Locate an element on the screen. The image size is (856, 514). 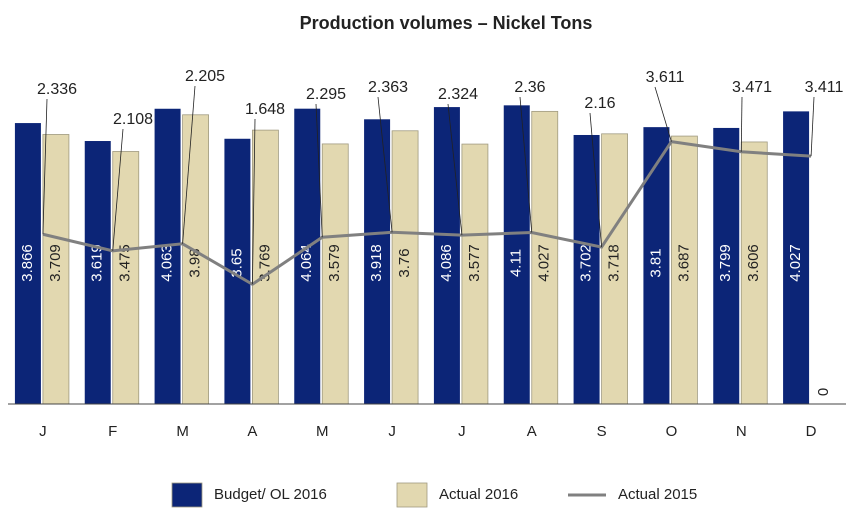
value-label: 4.063 is located at coordinates (167, 263).